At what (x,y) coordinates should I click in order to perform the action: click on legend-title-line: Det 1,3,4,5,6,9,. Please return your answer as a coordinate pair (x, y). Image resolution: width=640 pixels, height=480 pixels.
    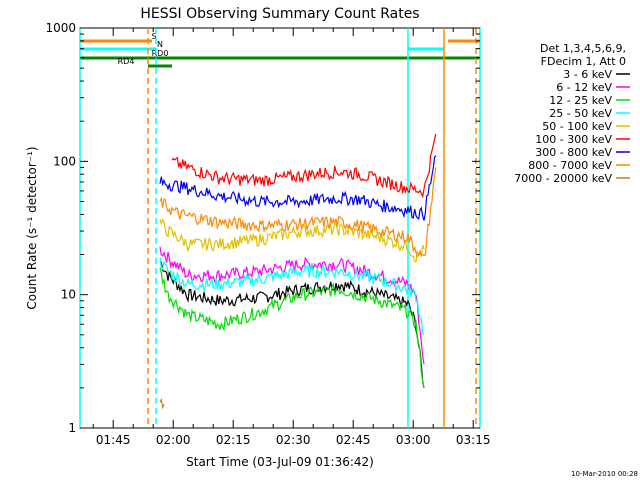
    Looking at the image, I should click on (583, 48).